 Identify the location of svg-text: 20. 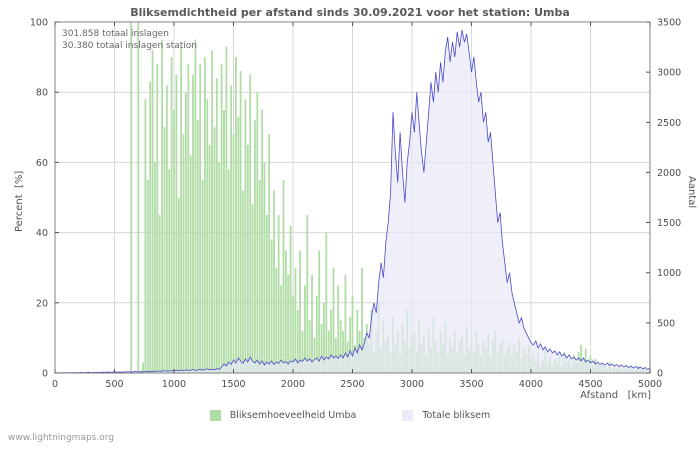
(42, 303).